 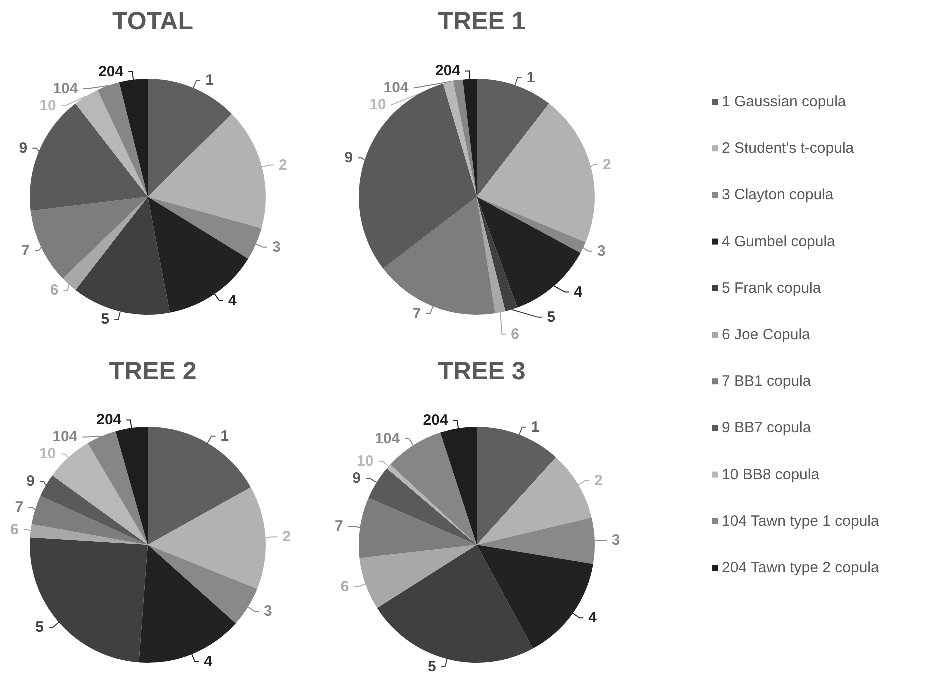 I want to click on category-label: 4 Gumbel copula, so click(x=779, y=241).